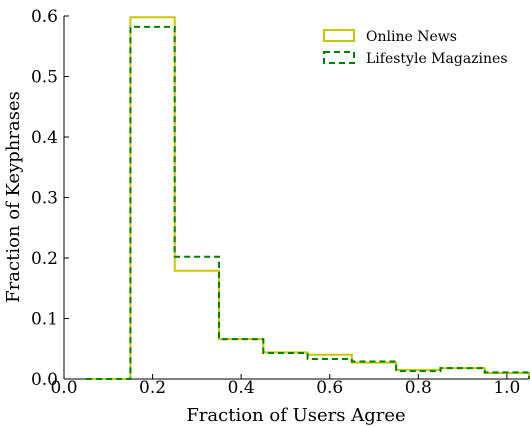 Image resolution: width=530 pixels, height=427 pixels. Describe the element at coordinates (63, 388) in the screenshot. I see `x-tick-label: 0.0` at that location.